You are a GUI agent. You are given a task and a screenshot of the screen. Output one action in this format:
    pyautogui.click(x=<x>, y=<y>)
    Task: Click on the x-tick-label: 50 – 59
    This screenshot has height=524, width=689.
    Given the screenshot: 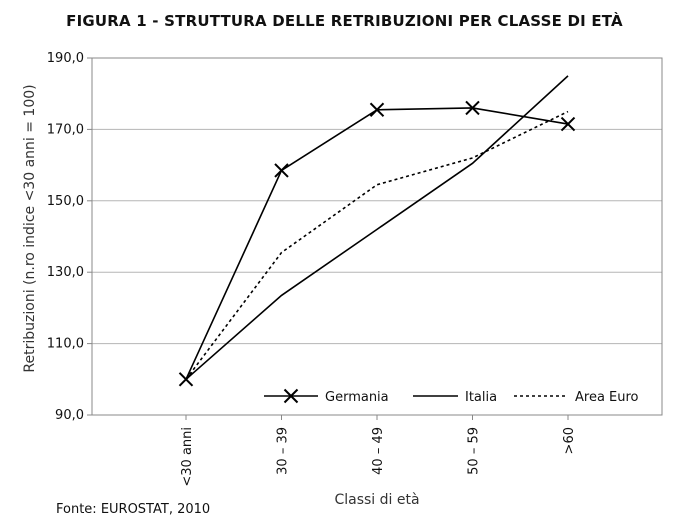 What is the action you would take?
    pyautogui.click(x=474, y=451)
    